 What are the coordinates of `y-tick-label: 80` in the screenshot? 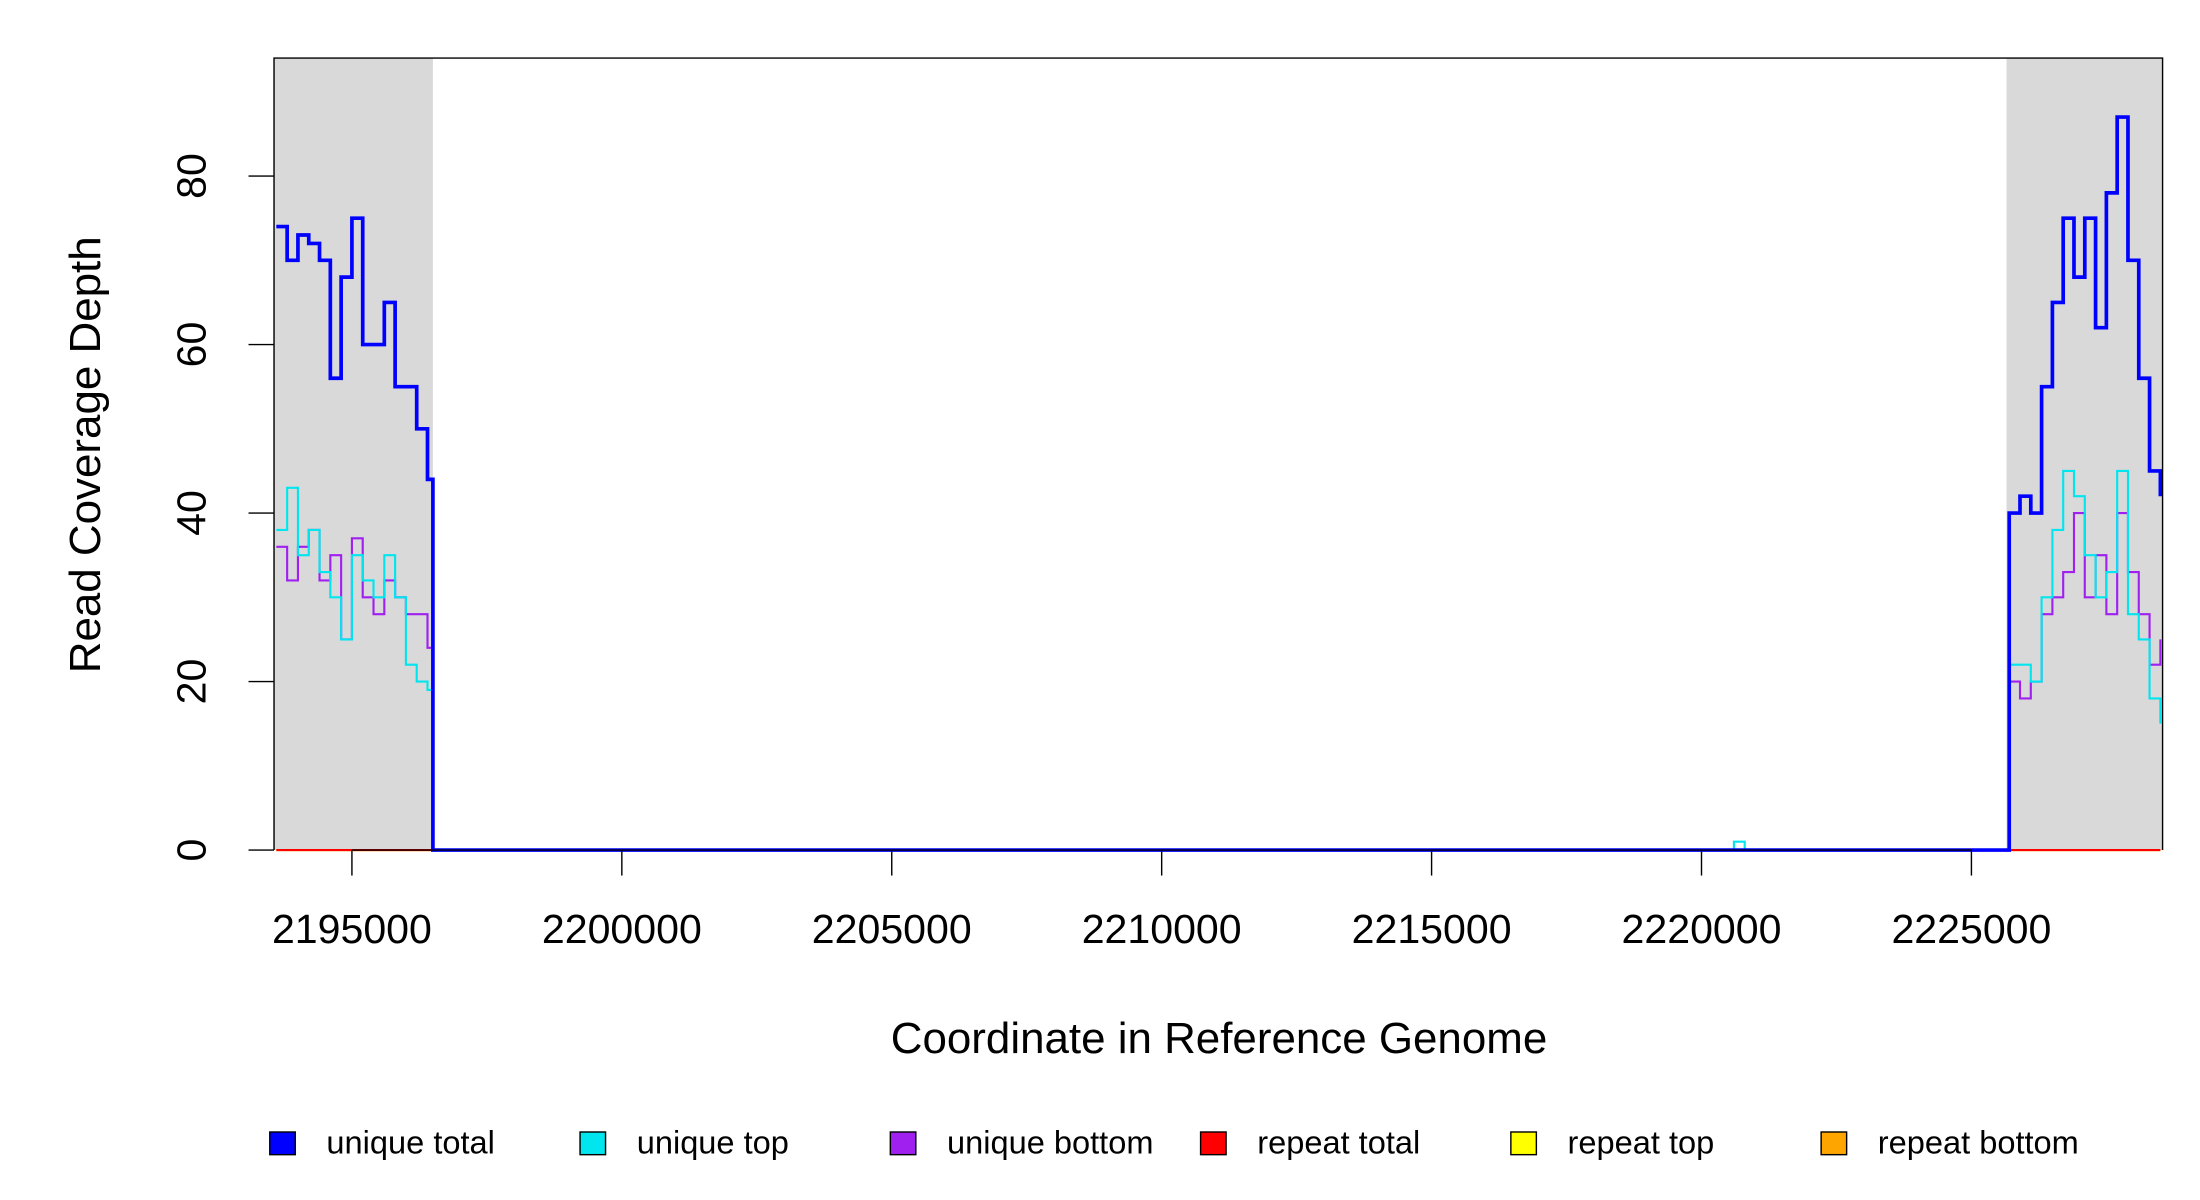 It's located at (192, 176).